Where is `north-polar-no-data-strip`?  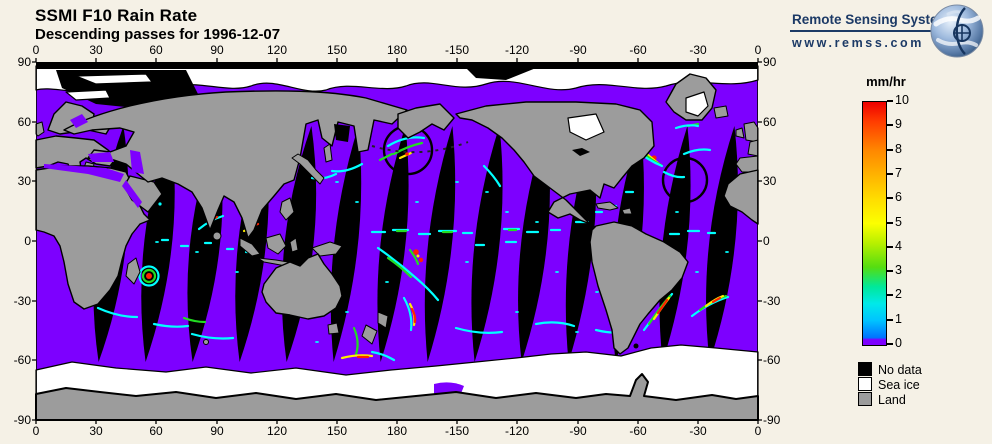 north-polar-no-data-strip is located at coordinates (397, 65).